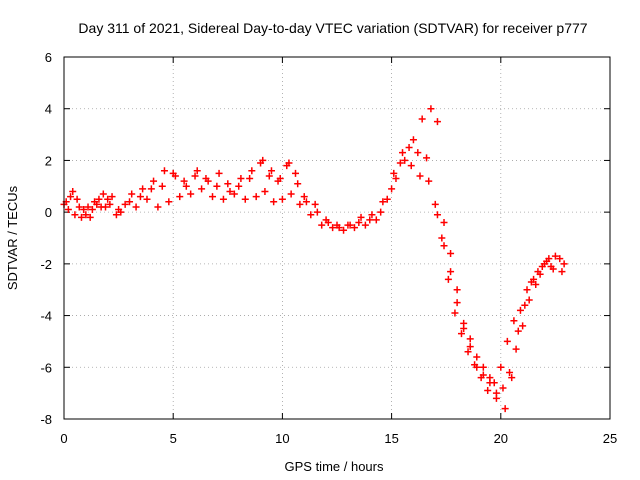  I want to click on y-tick-label: -8, so click(46, 419).